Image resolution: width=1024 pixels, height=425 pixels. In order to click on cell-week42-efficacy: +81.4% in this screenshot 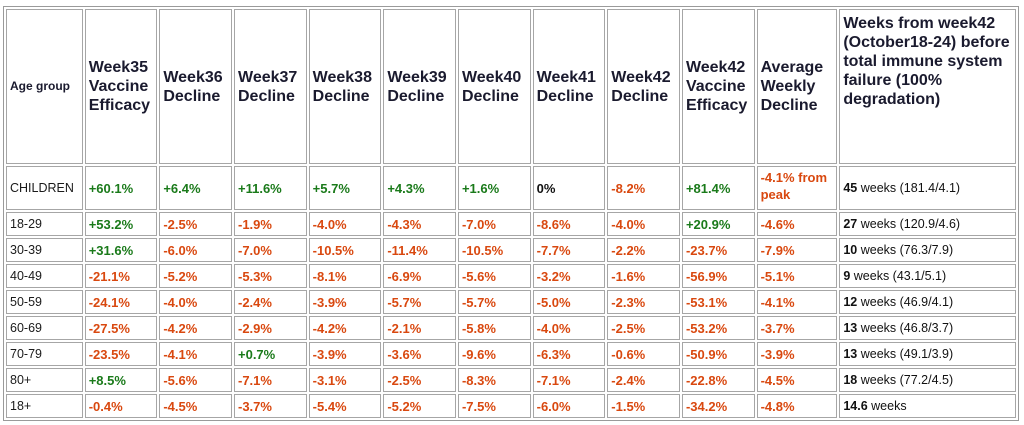, I will do `click(718, 188)`.